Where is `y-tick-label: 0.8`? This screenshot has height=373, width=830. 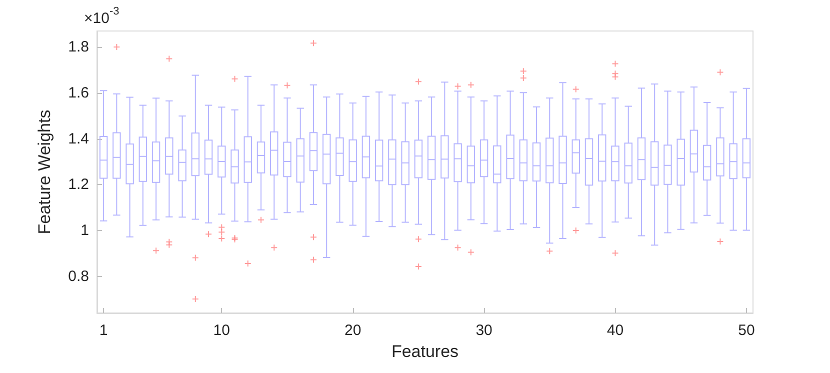 y-tick-label: 0.8 is located at coordinates (78, 276).